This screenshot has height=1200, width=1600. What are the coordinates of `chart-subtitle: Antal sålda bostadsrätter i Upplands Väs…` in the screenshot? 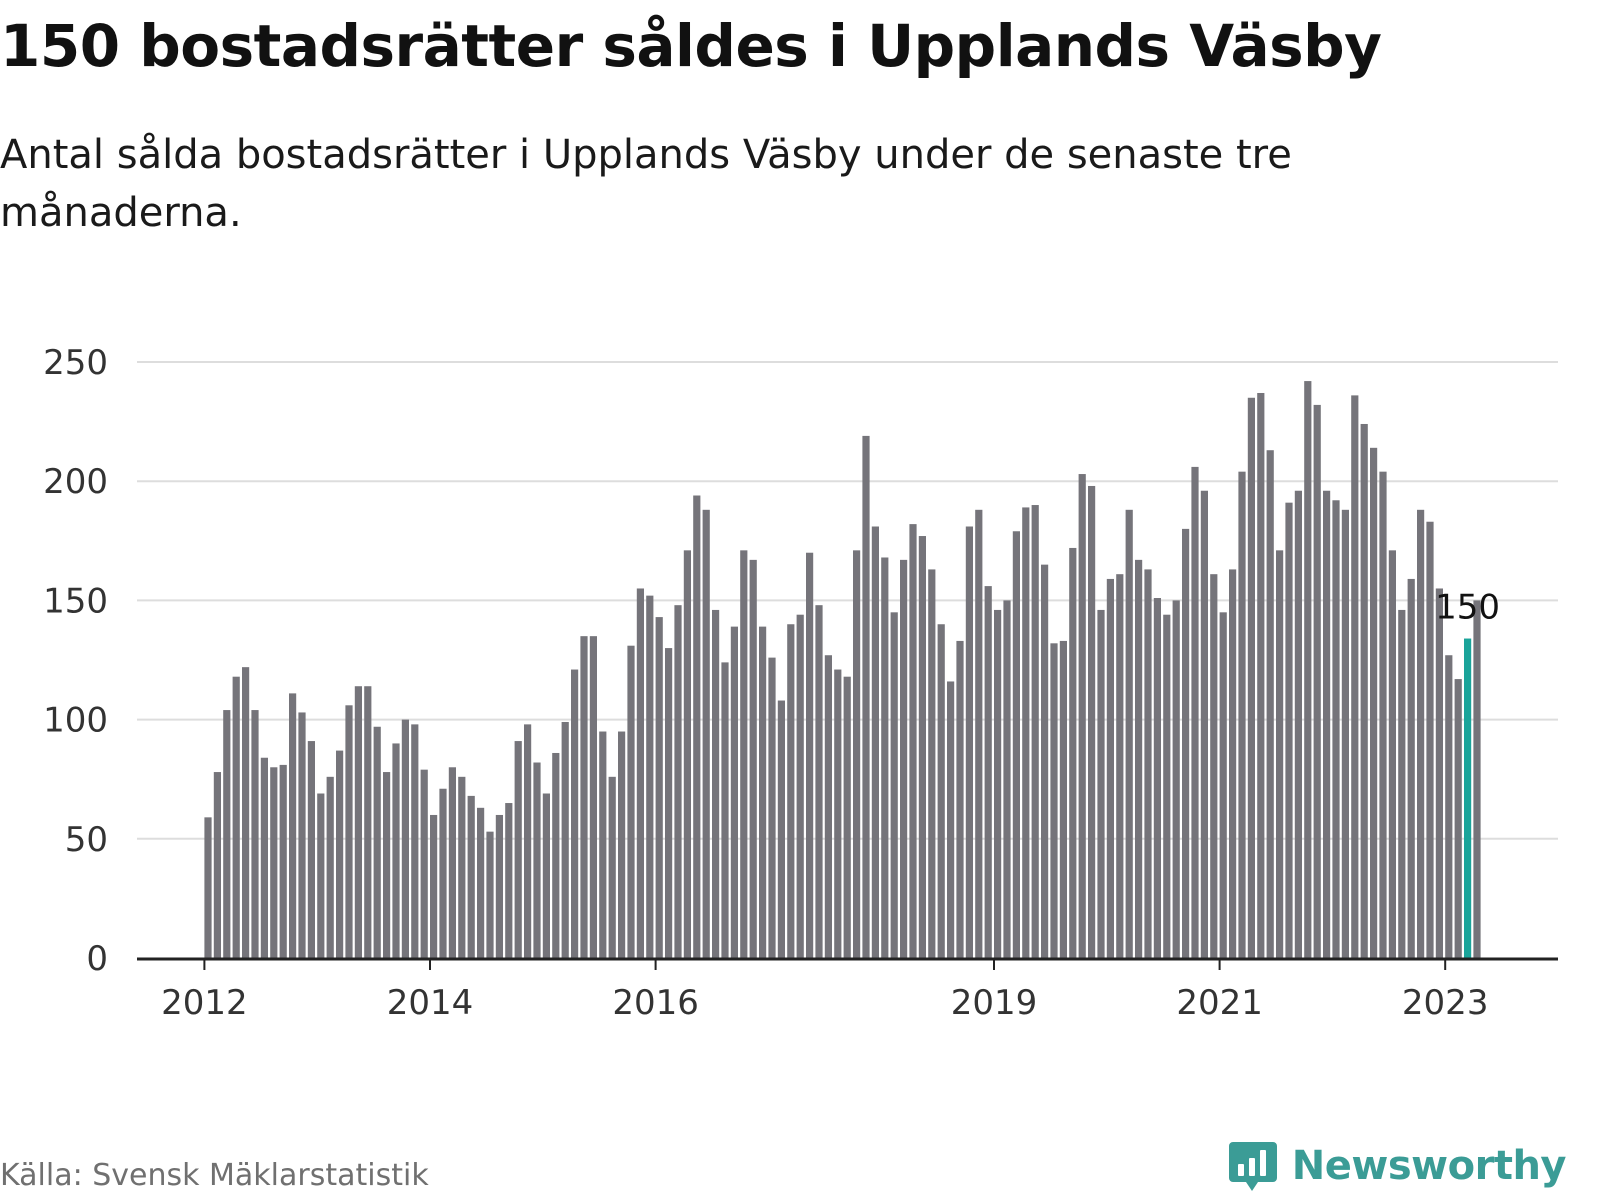 It's located at (646, 184).